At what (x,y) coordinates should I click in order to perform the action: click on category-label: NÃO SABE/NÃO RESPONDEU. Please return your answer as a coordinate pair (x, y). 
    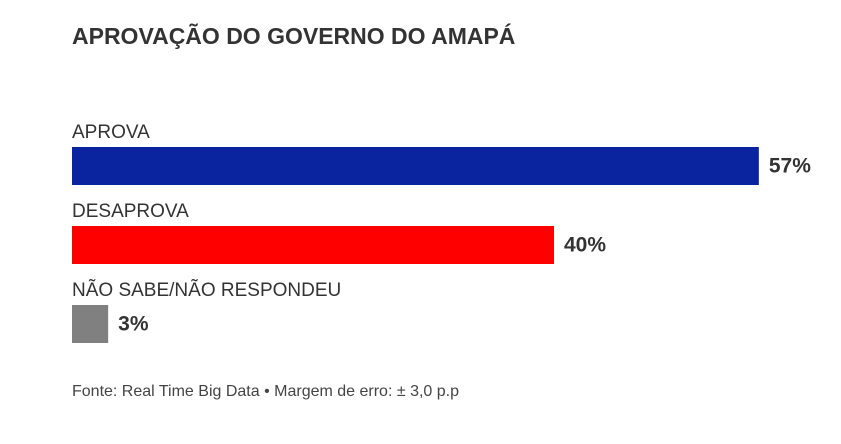
    Looking at the image, I should click on (206, 290).